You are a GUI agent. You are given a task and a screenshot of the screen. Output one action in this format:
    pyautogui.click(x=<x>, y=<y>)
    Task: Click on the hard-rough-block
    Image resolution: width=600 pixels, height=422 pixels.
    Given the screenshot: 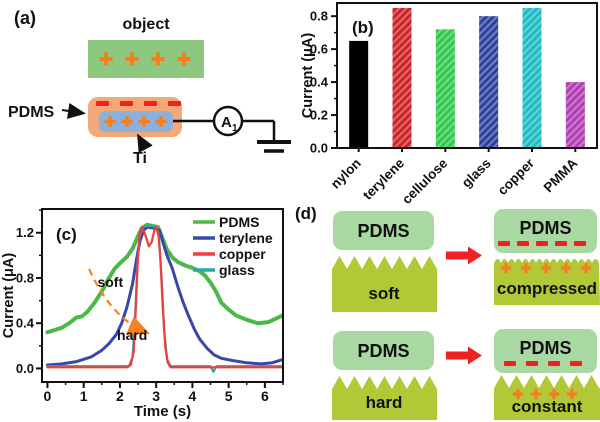 What is the action you would take?
    pyautogui.click(x=384, y=398)
    